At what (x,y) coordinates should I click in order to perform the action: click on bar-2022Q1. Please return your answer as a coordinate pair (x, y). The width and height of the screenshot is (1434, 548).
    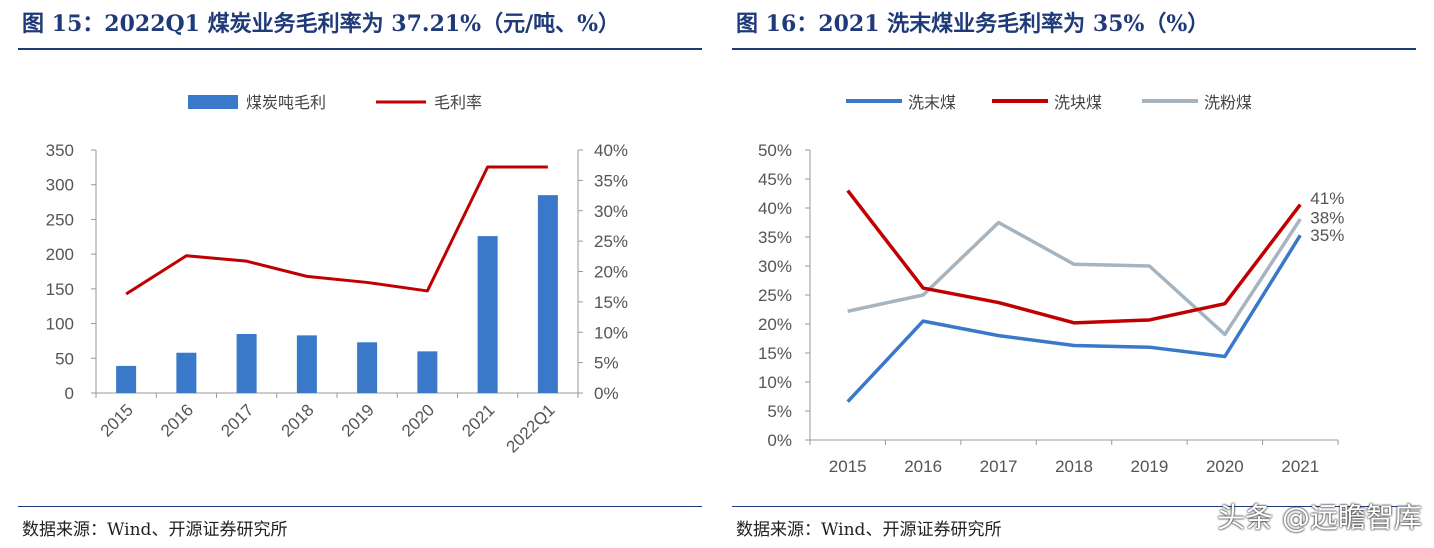
    Looking at the image, I should click on (547, 294).